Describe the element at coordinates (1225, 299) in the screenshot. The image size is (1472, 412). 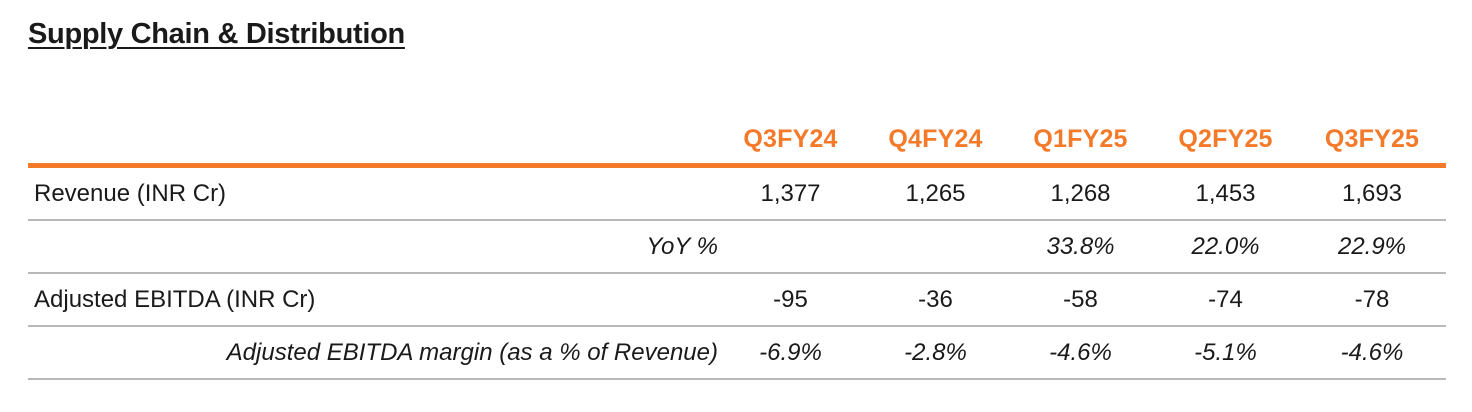
I see `table-cell: -74` at that location.